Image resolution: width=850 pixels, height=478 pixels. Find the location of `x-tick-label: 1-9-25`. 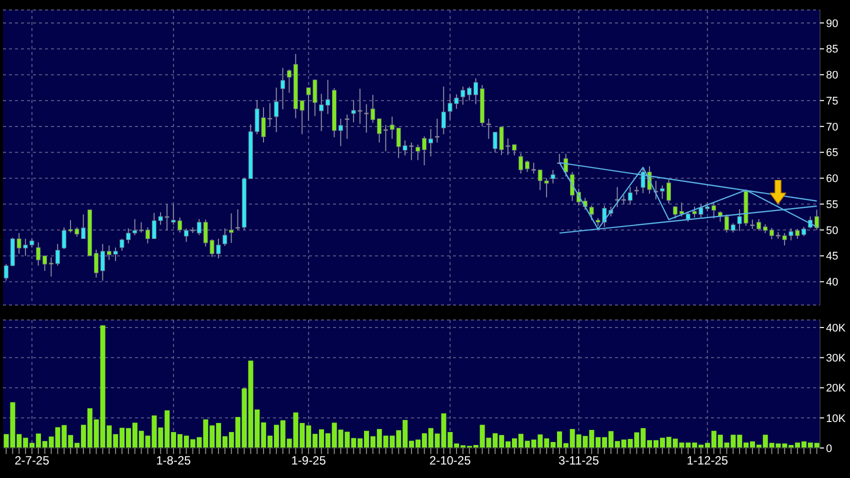

x-tick-label: 1-9-25 is located at coordinates (308, 461).